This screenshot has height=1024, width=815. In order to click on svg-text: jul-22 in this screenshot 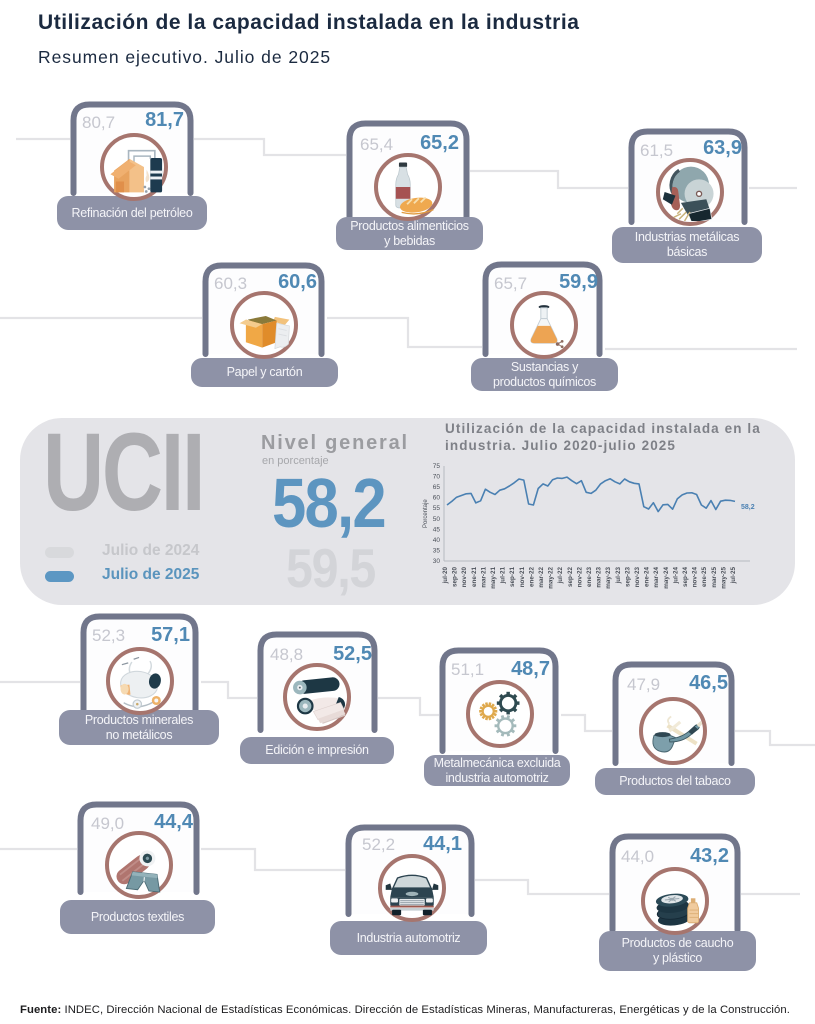, I will do `click(560, 576)`.